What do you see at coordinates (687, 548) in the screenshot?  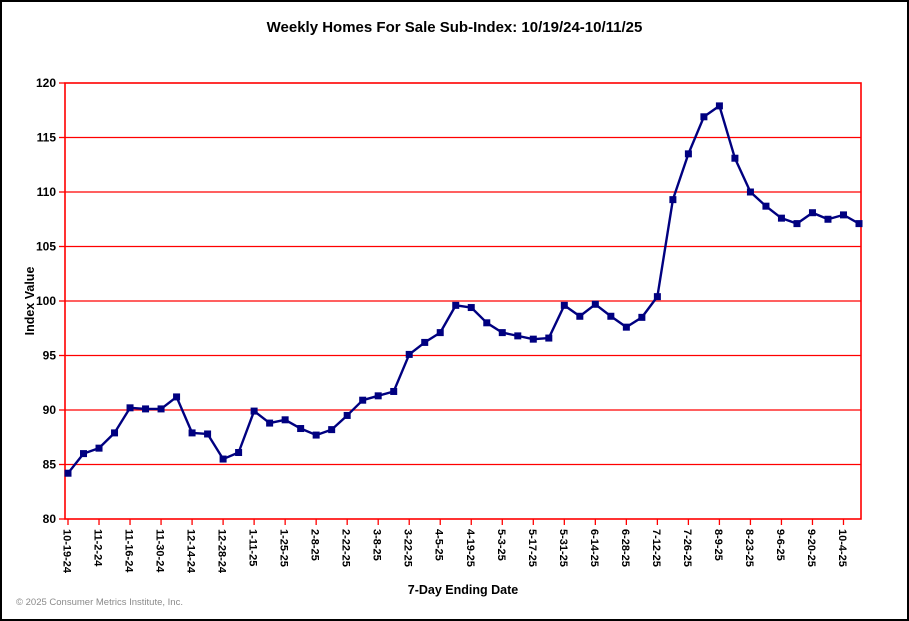 I see `x-tick-label: 7-26-25` at bounding box center [687, 548].